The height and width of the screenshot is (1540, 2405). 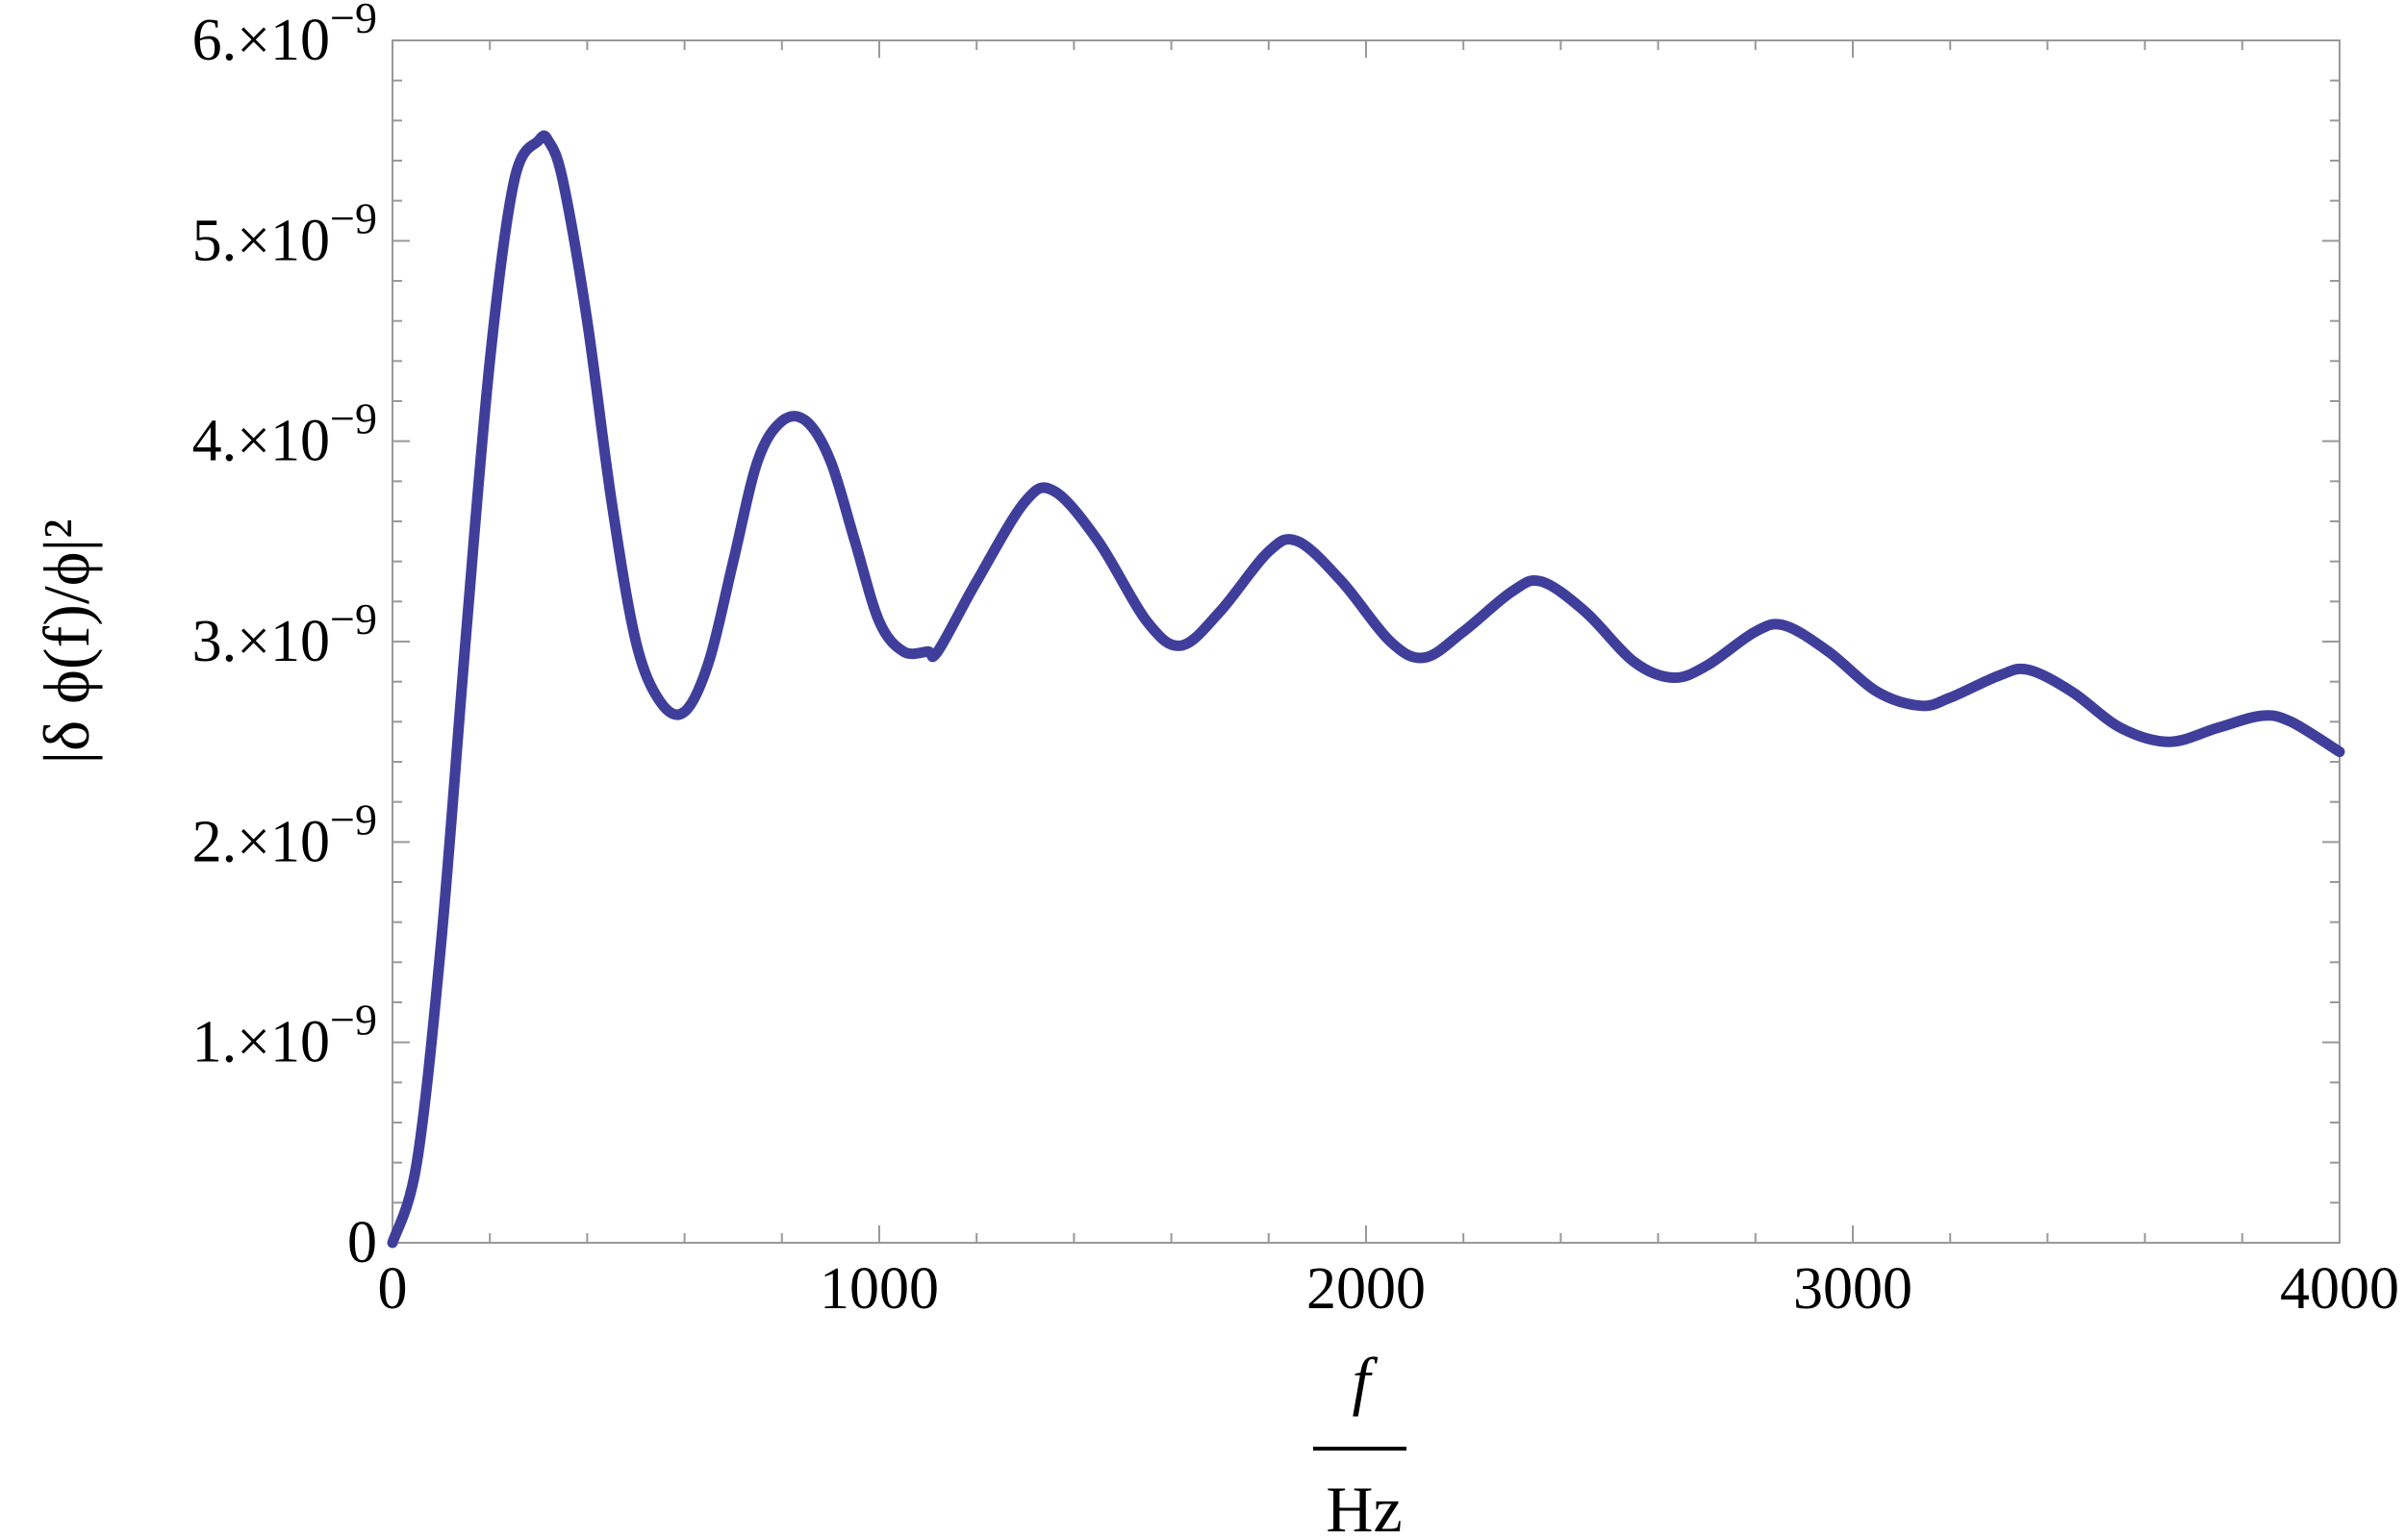 What do you see at coordinates (284, 434) in the screenshot?
I see `y-tick-label: 4.×10−9` at bounding box center [284, 434].